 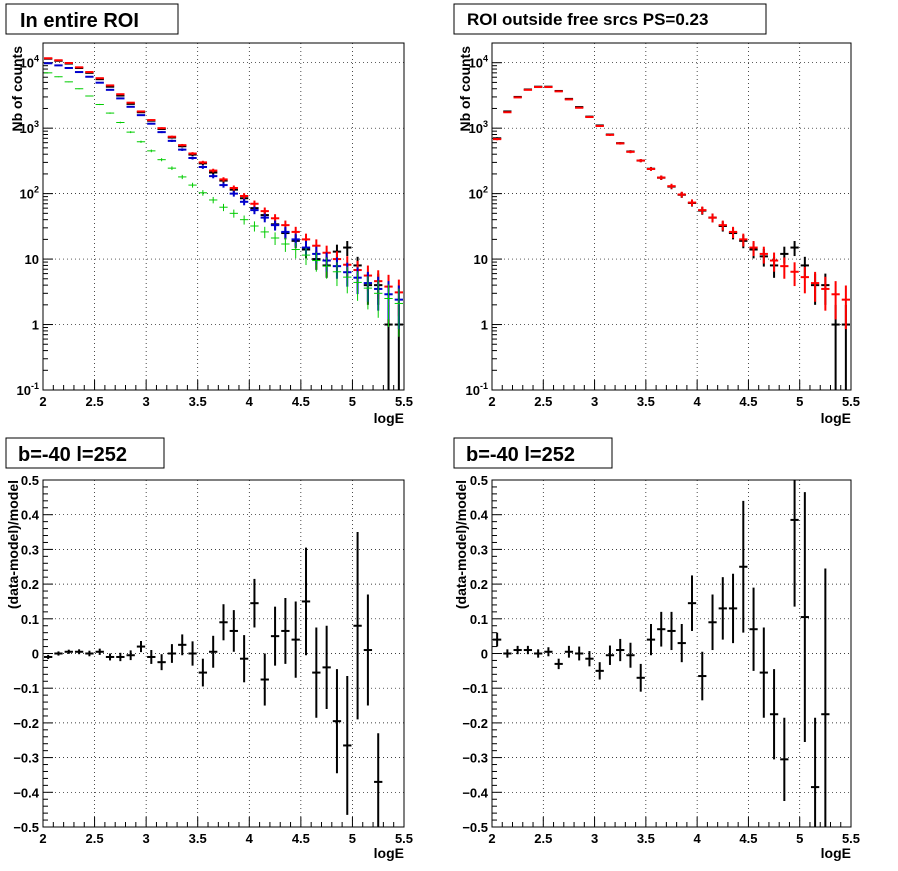 What do you see at coordinates (352, 838) in the screenshot?
I see `x-tick-label: 5` at bounding box center [352, 838].